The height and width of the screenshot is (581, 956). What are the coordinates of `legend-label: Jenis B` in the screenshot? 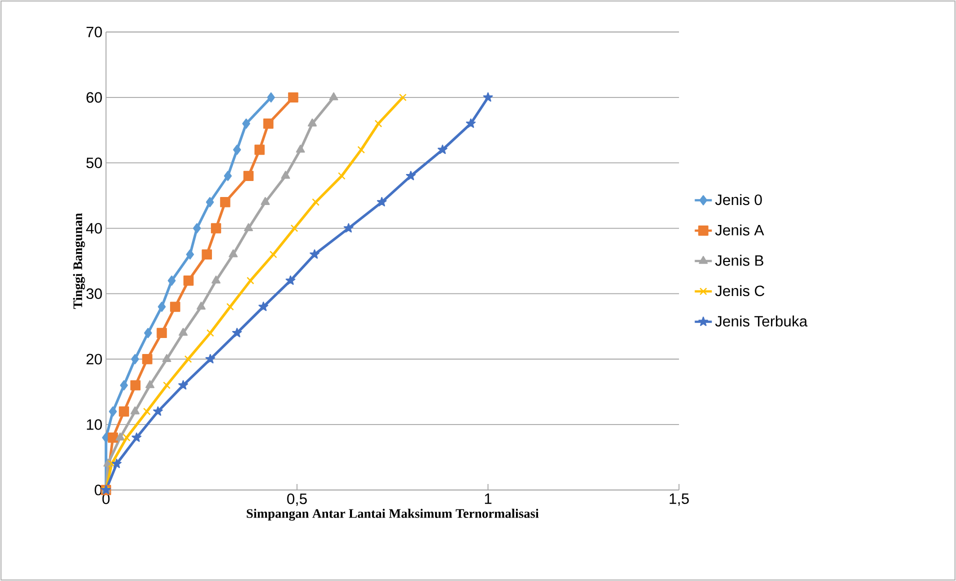 It's located at (739, 260).